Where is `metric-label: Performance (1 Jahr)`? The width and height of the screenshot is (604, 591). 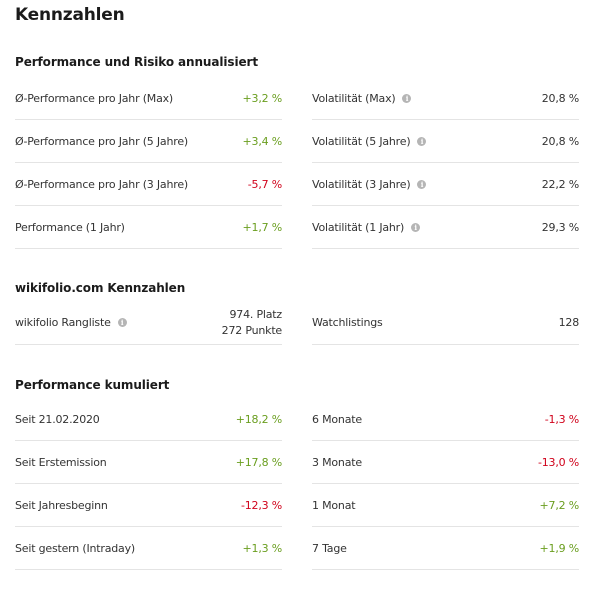
metric-label: Performance (1 Jahr) is located at coordinates (70, 227).